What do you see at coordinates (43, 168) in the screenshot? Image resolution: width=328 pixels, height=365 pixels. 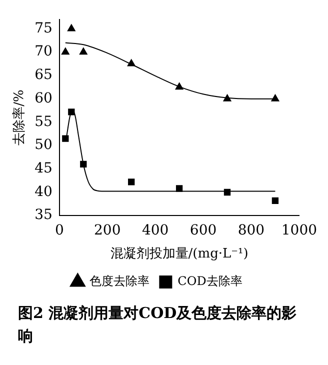 I see `y-tick-label: 45` at bounding box center [43, 168].